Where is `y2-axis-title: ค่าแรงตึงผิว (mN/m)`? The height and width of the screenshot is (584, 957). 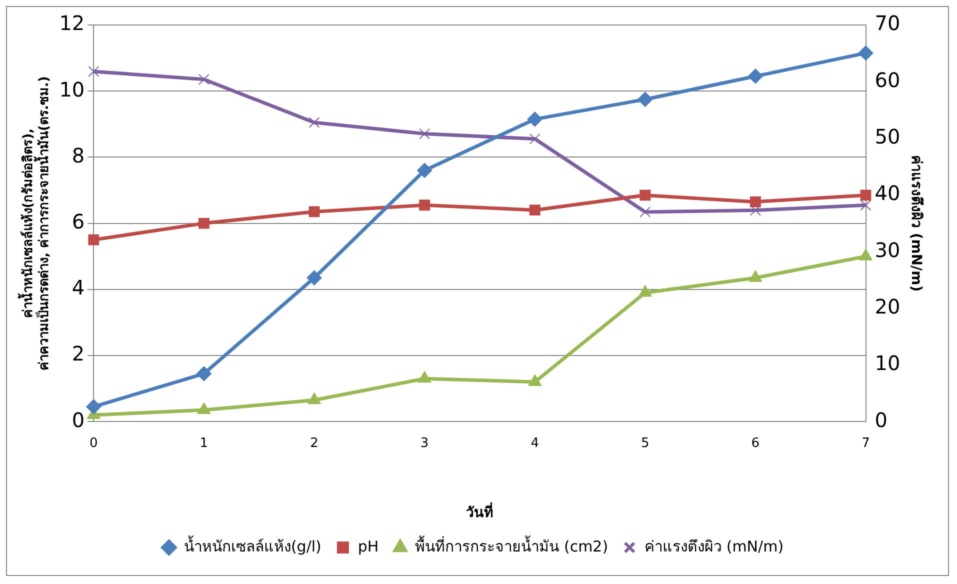
y2-axis-title: ค่าแรงตึงผิว (mN/m) is located at coordinates (916, 223).